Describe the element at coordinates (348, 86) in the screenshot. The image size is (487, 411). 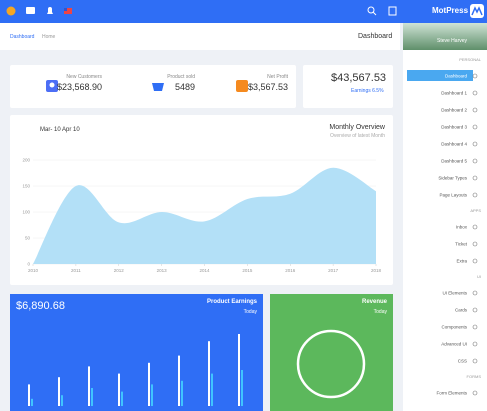
I see `earnings-card: $43,567.53 Earnings 6.5%` at that location.